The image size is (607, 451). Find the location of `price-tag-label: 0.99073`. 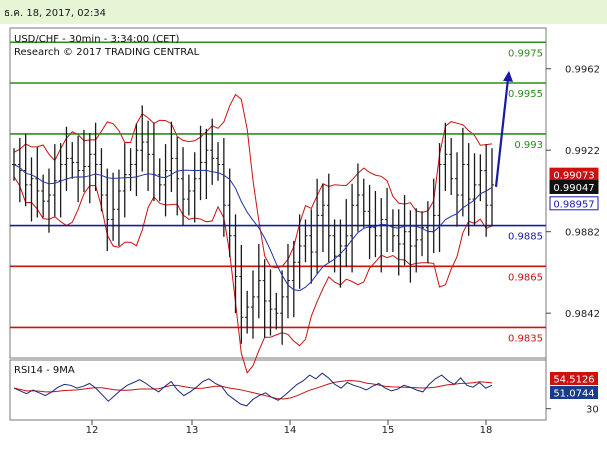

price-tag-label: 0.99073 is located at coordinates (573, 176).